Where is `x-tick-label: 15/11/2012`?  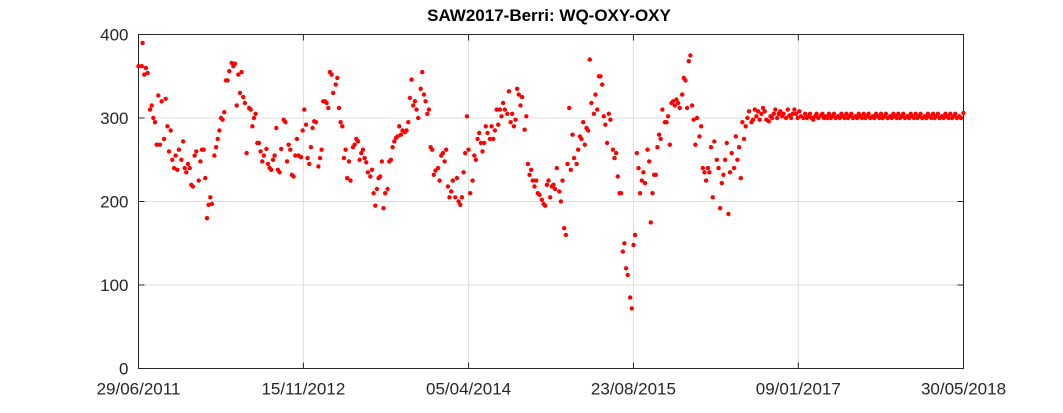
x-tick-label: 15/11/2012 is located at coordinates (303, 389).